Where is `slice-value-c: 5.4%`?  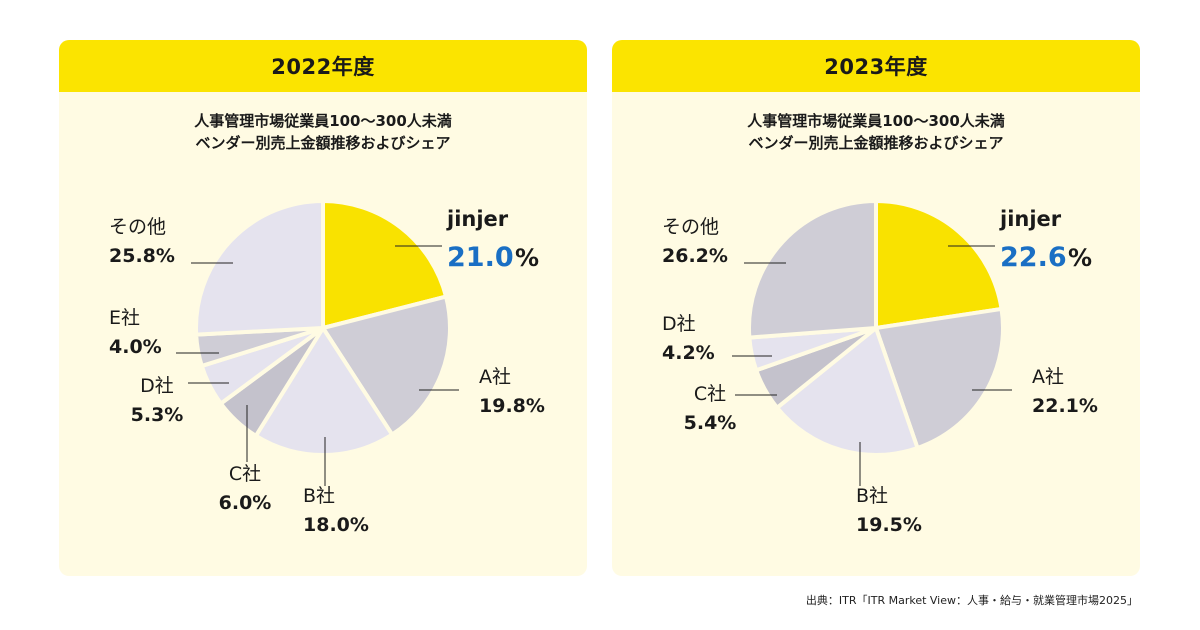 slice-value-c: 5.4% is located at coordinates (710, 423).